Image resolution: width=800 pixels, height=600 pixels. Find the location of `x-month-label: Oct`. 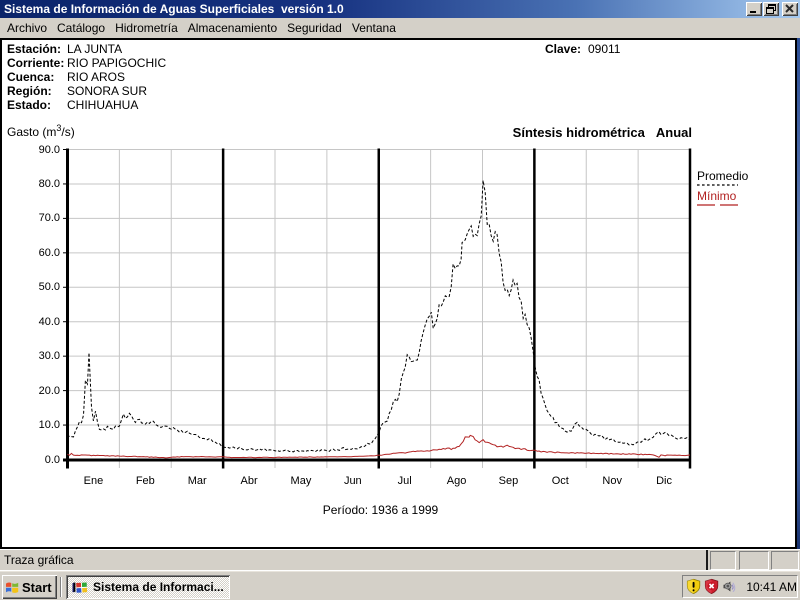

x-month-label: Oct is located at coordinates (560, 480).